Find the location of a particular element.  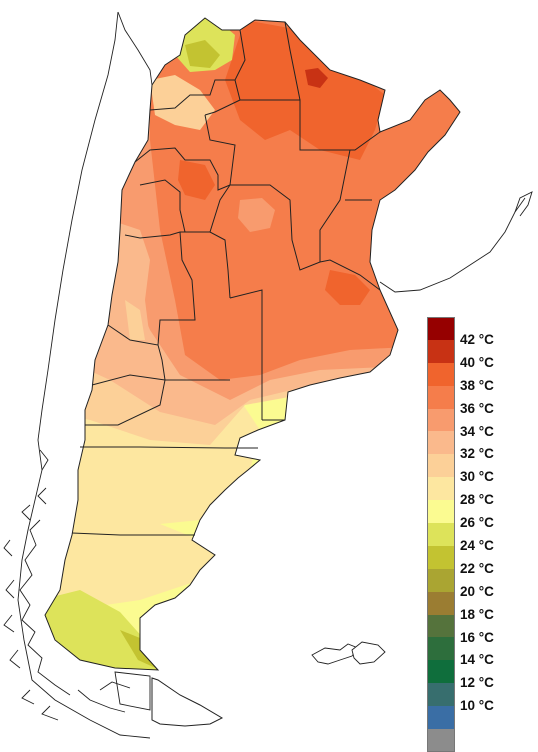

legend-item: 10 °C is located at coordinates (477, 698).